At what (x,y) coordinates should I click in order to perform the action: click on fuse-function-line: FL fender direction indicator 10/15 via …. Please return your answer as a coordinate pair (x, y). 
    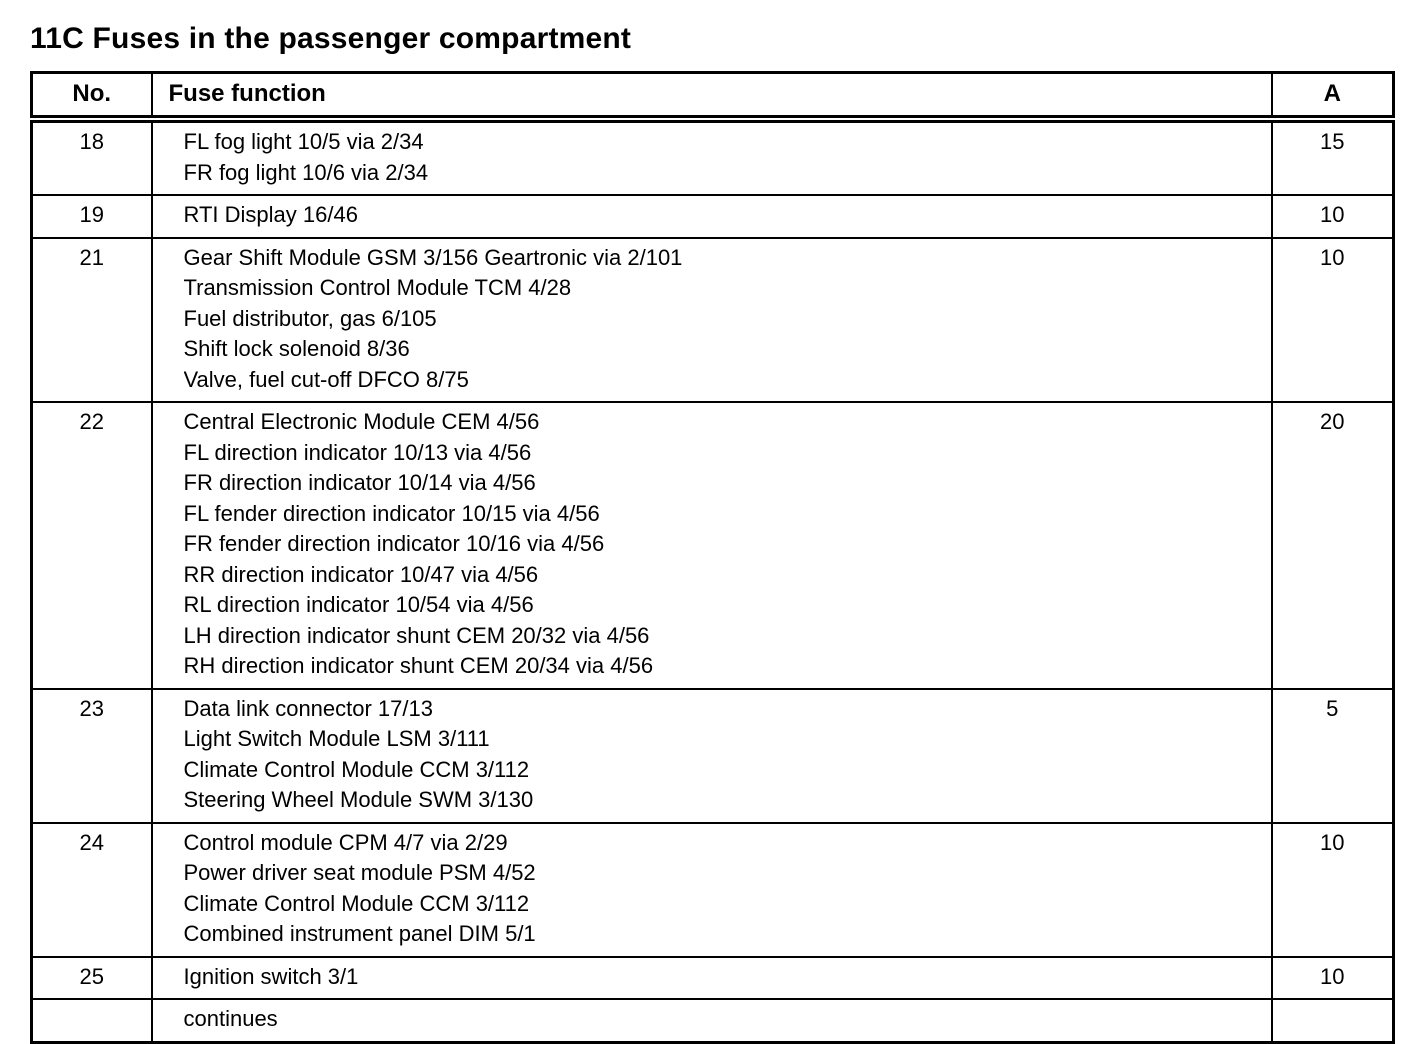
    Looking at the image, I should click on (391, 513).